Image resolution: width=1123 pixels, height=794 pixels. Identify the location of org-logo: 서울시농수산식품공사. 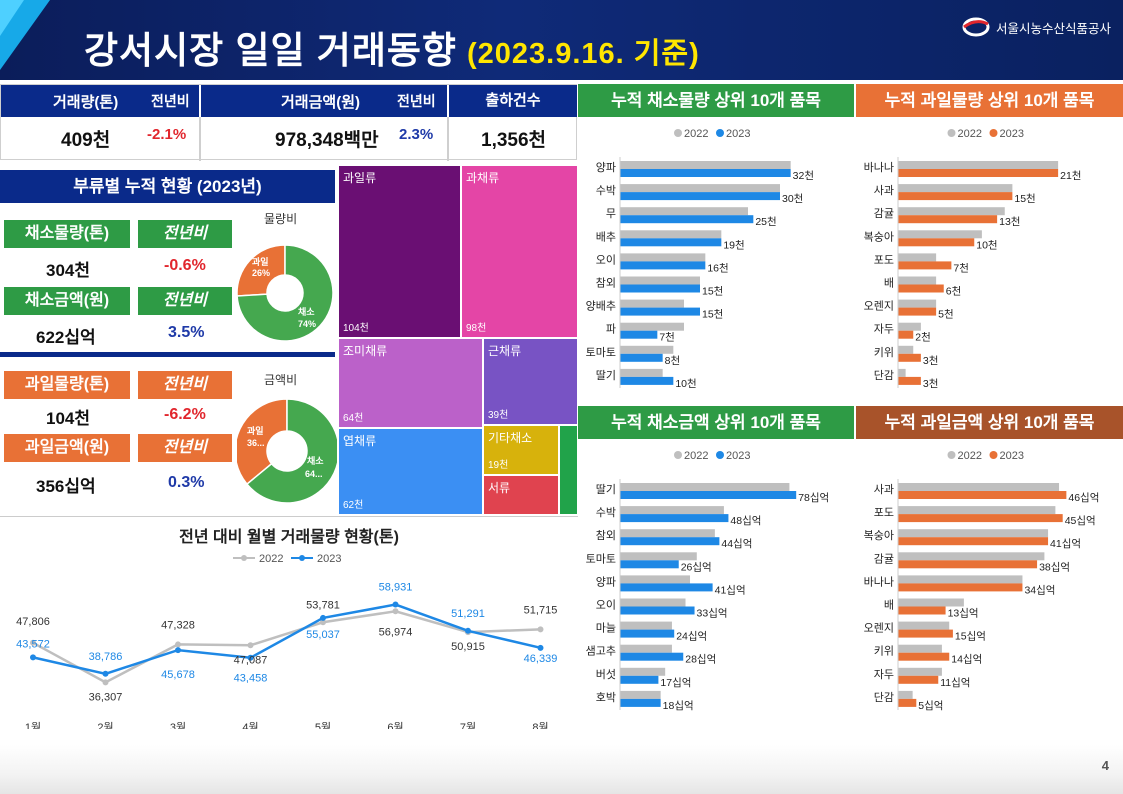
(1036, 27).